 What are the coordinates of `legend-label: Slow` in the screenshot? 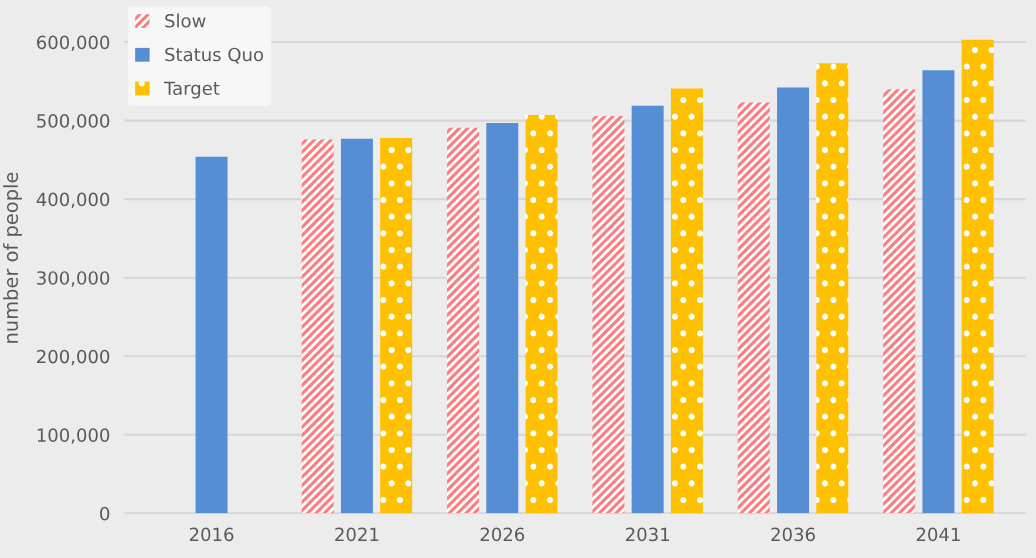 It's located at (185, 20).